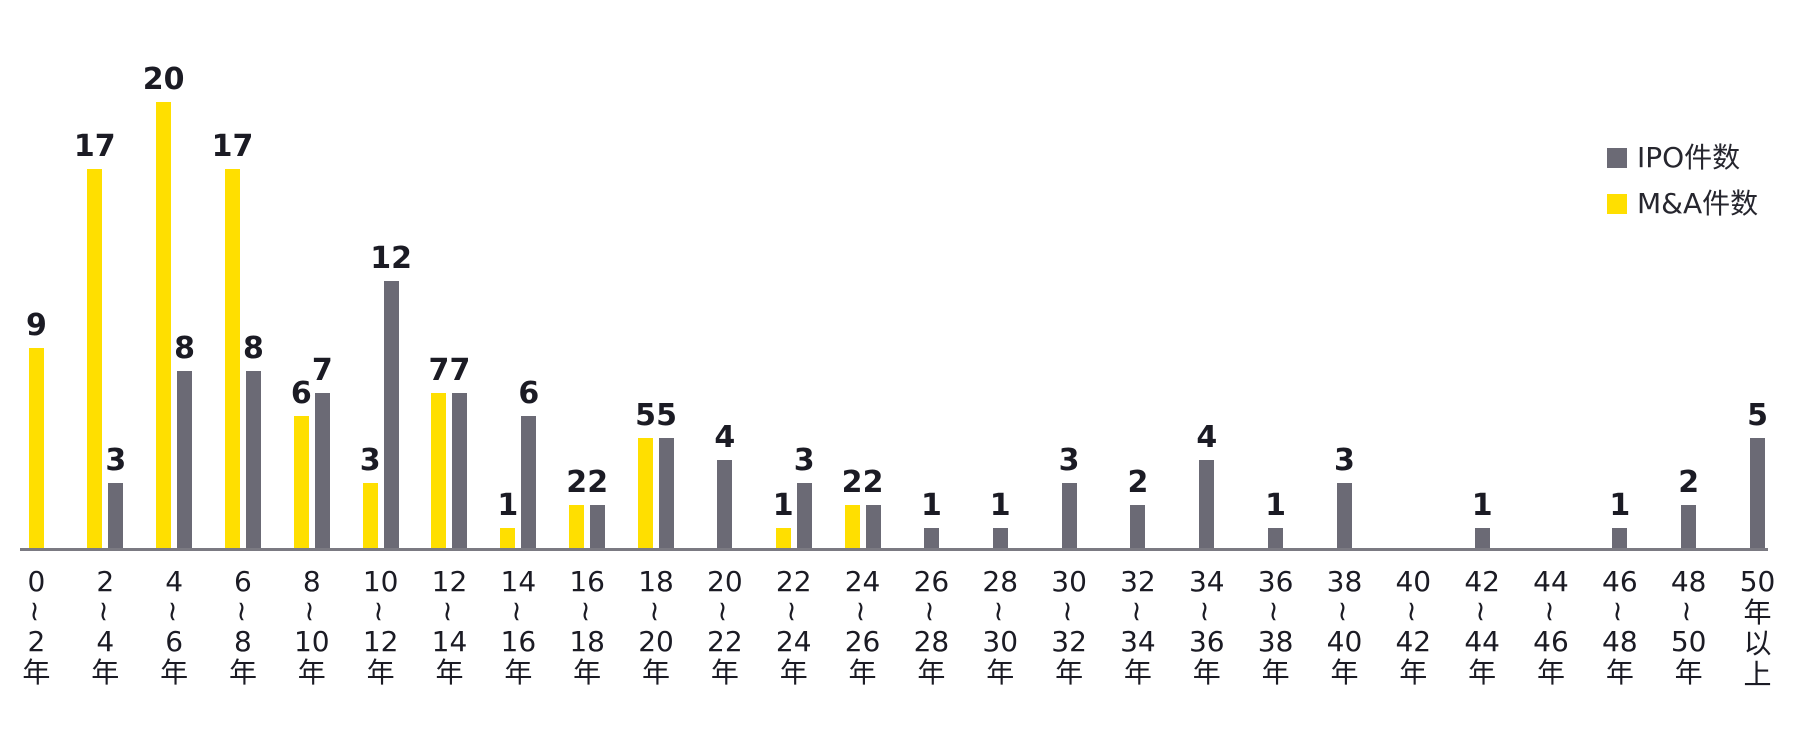  Describe the element at coordinates (894, 549) in the screenshot. I see `x-axis-line` at that location.